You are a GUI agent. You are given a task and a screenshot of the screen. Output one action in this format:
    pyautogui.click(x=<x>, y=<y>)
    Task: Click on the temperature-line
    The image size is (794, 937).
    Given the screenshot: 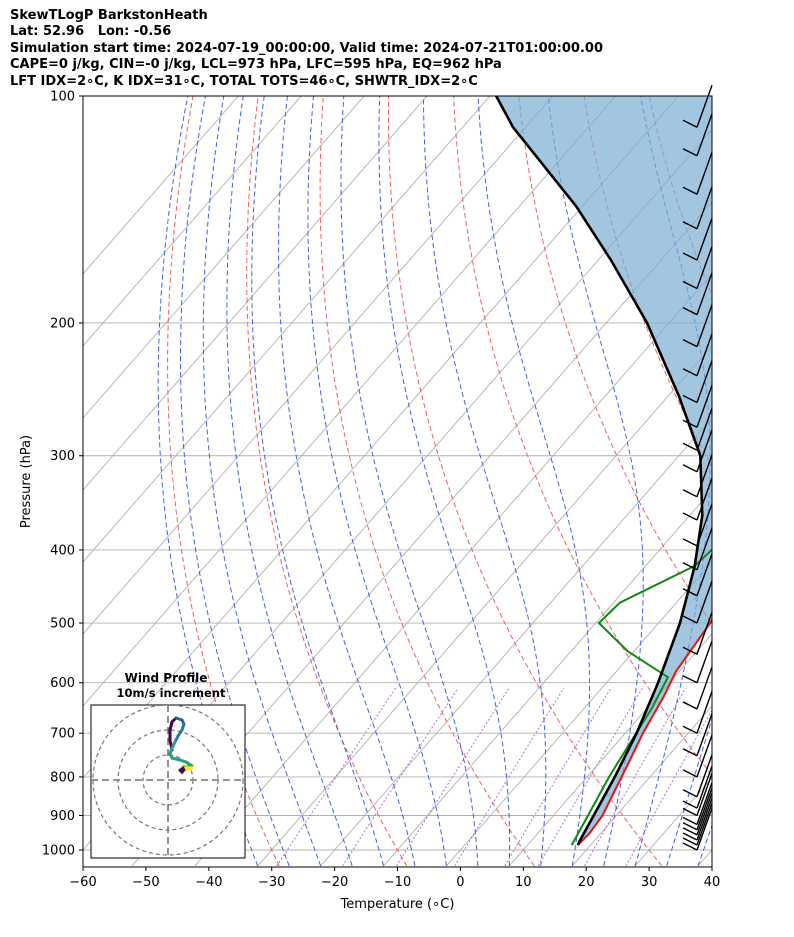 What is the action you would take?
    pyautogui.click(x=644, y=731)
    